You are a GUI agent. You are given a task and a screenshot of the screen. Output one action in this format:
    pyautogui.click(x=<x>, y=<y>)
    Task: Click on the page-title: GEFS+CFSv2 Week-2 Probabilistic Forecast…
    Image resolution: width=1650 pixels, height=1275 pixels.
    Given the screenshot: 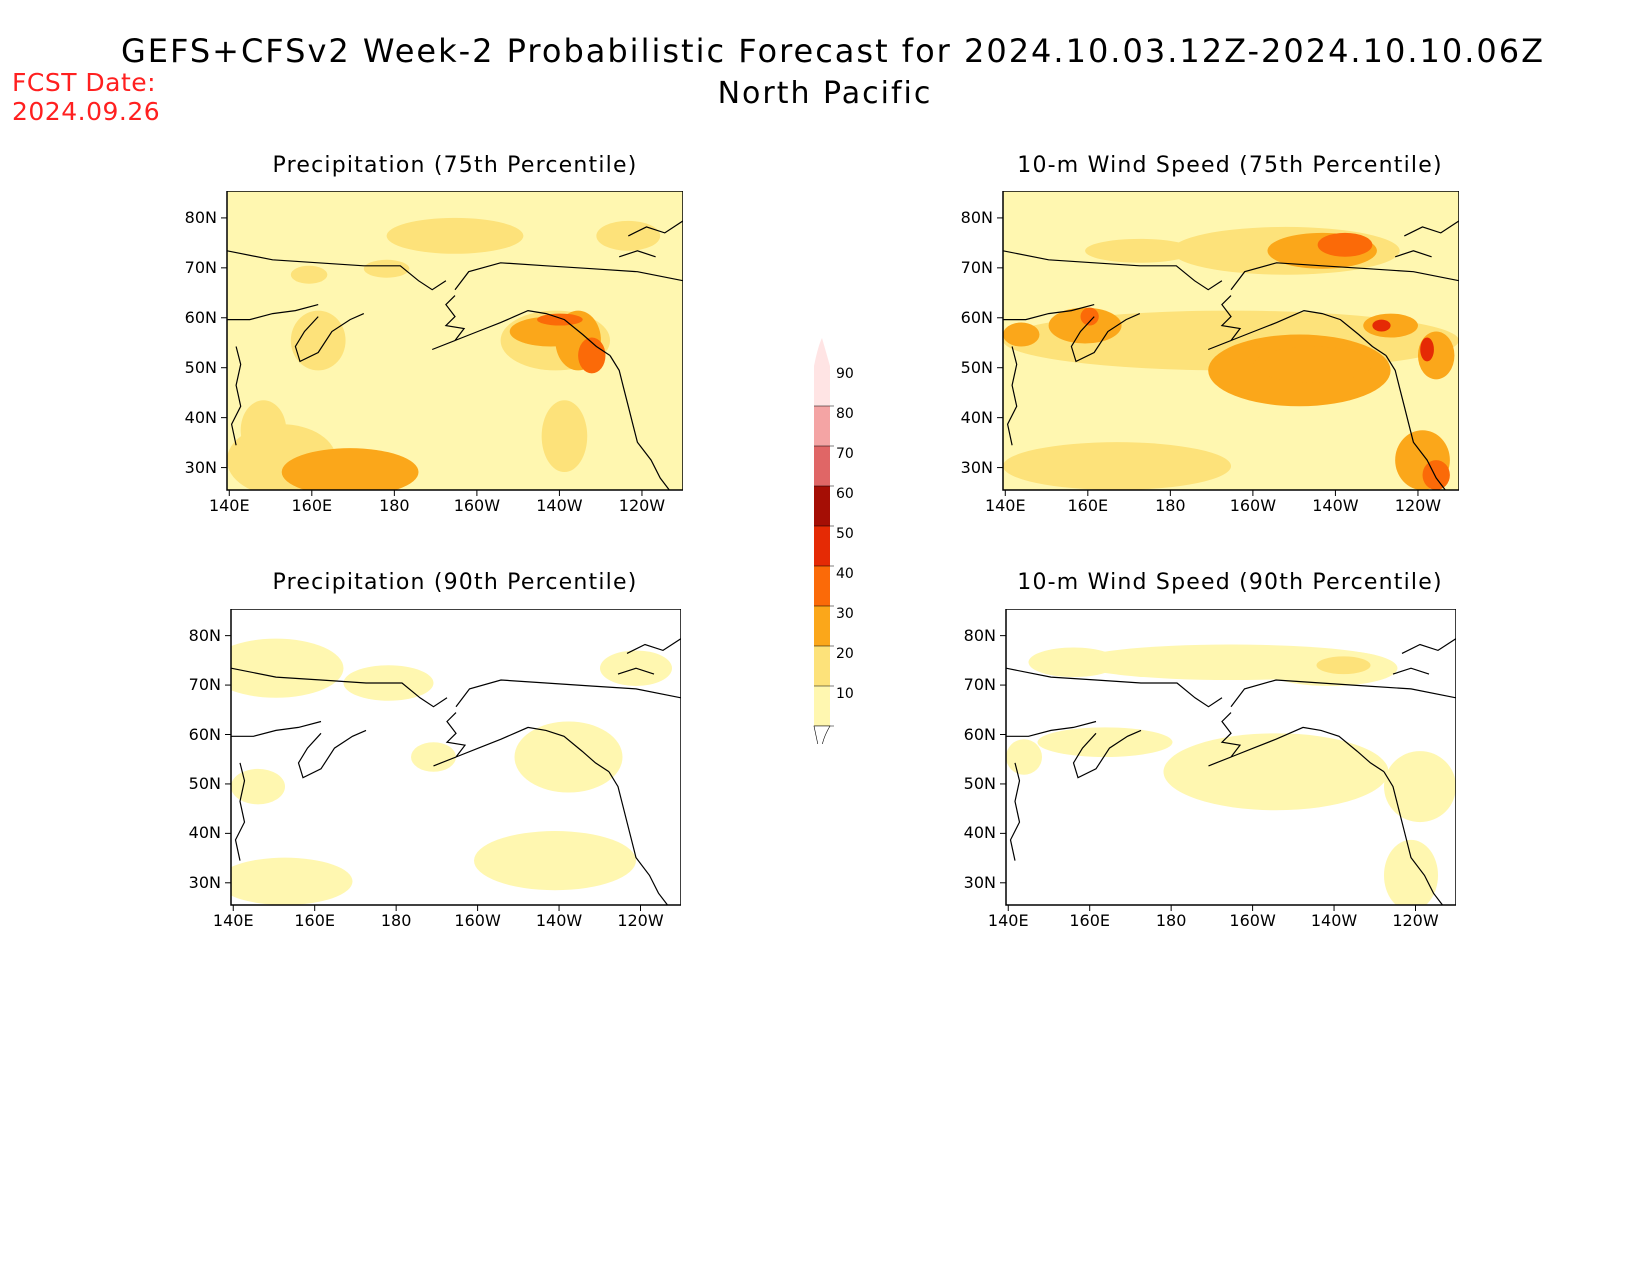 What is the action you would take?
    pyautogui.click(x=825, y=51)
    